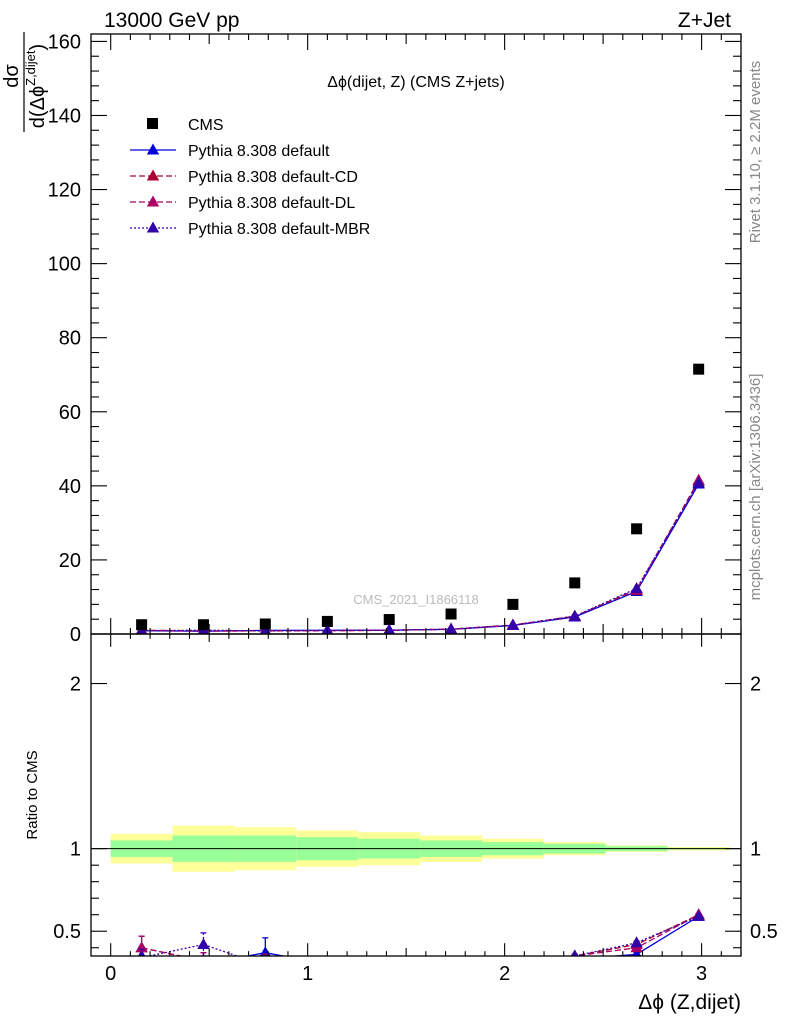 This screenshot has width=786, height=1024. I want to click on y-axis-label-main: dσ d(ΔϕZ,dijet), so click(25, 82).